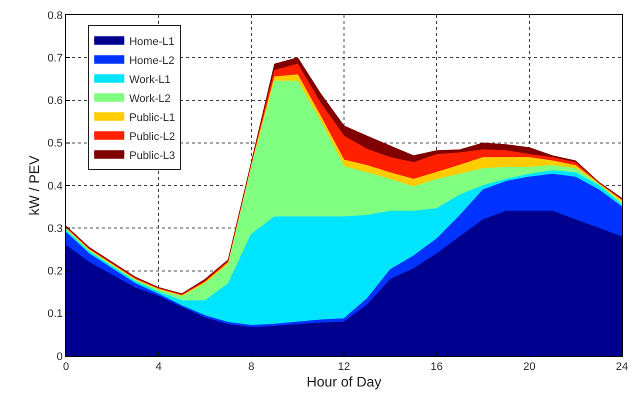 The height and width of the screenshot is (400, 638). What do you see at coordinates (344, 382) in the screenshot?
I see `x-axis-title: Hour of Day` at bounding box center [344, 382].